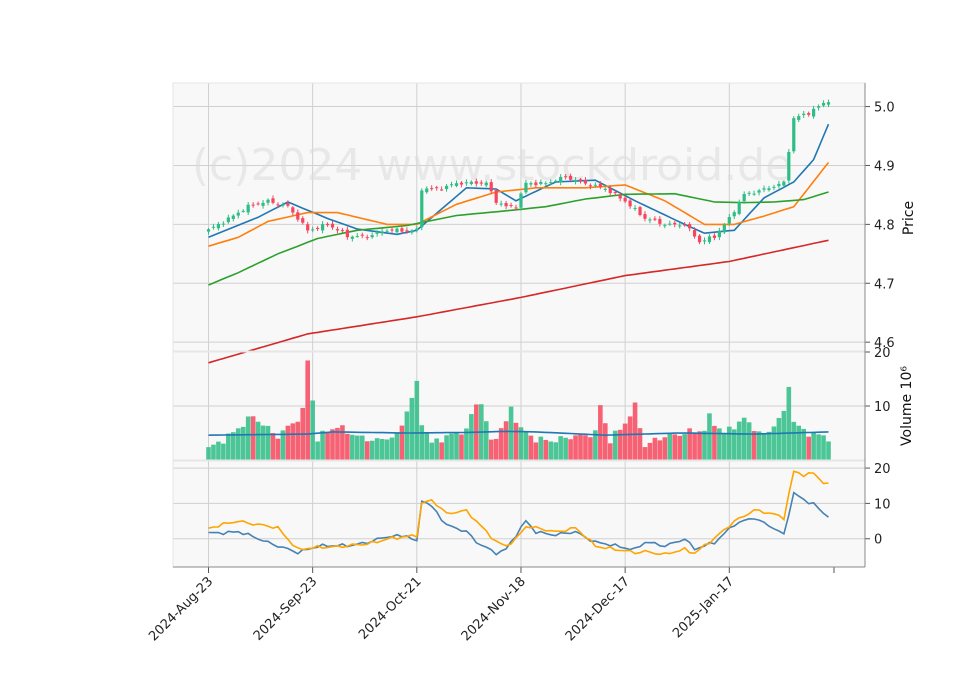 The height and width of the screenshot is (690, 960). Describe the element at coordinates (882, 469) in the screenshot. I see `indicator-tick-label: 20` at that location.